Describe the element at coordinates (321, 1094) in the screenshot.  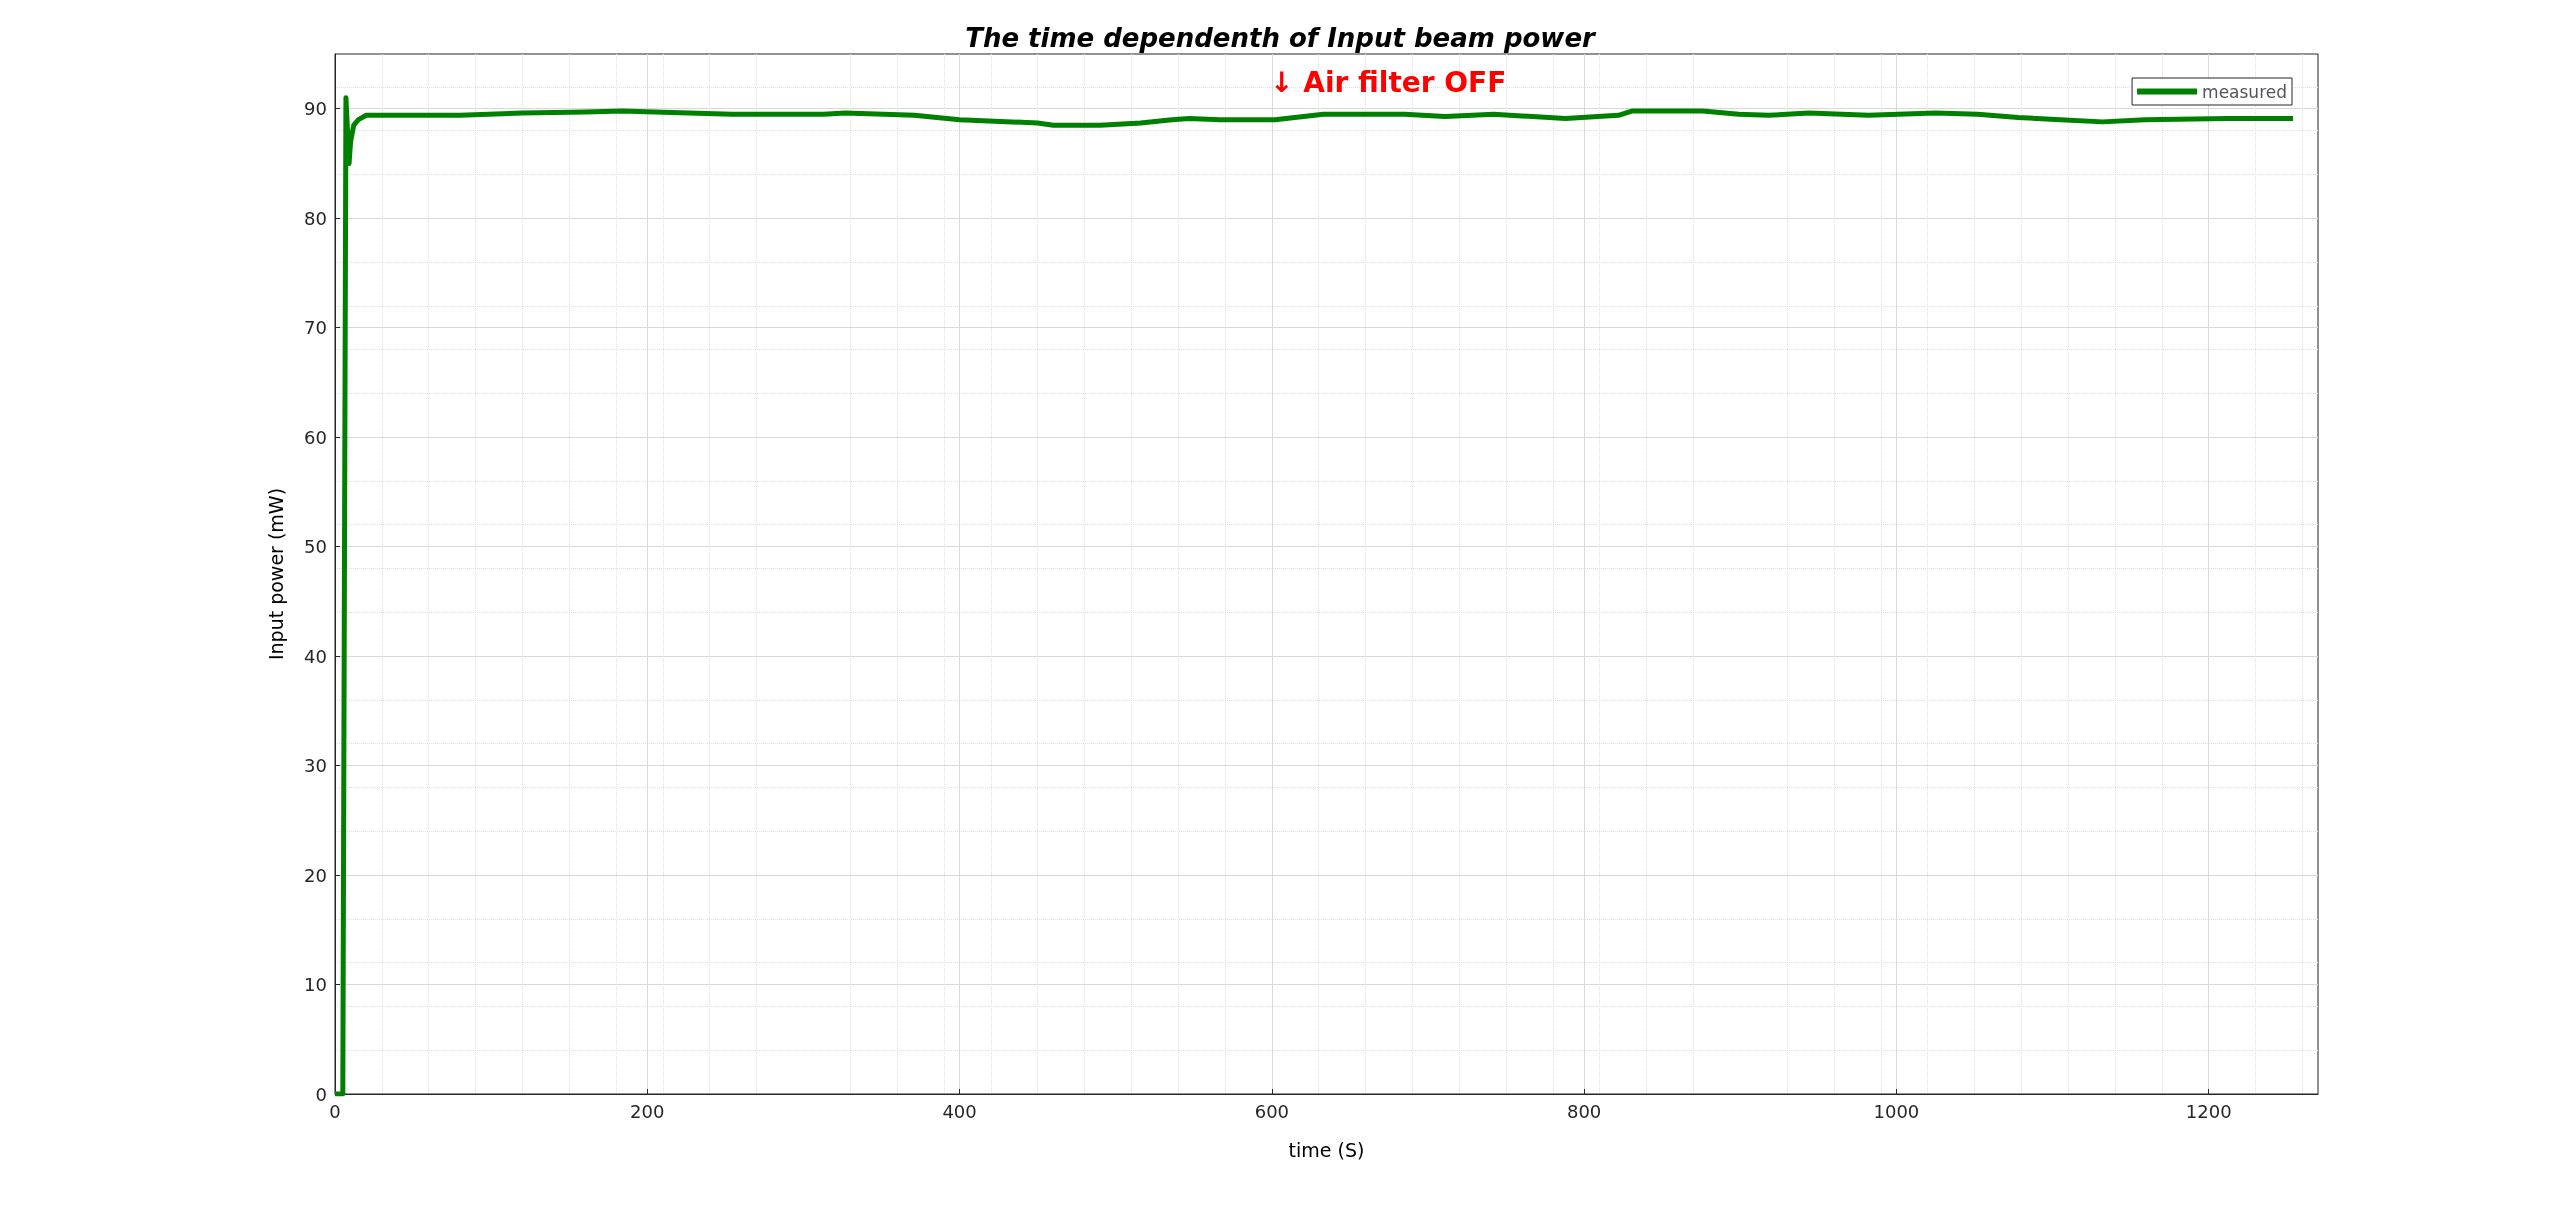
I see `y-tick-label: 0` at that location.